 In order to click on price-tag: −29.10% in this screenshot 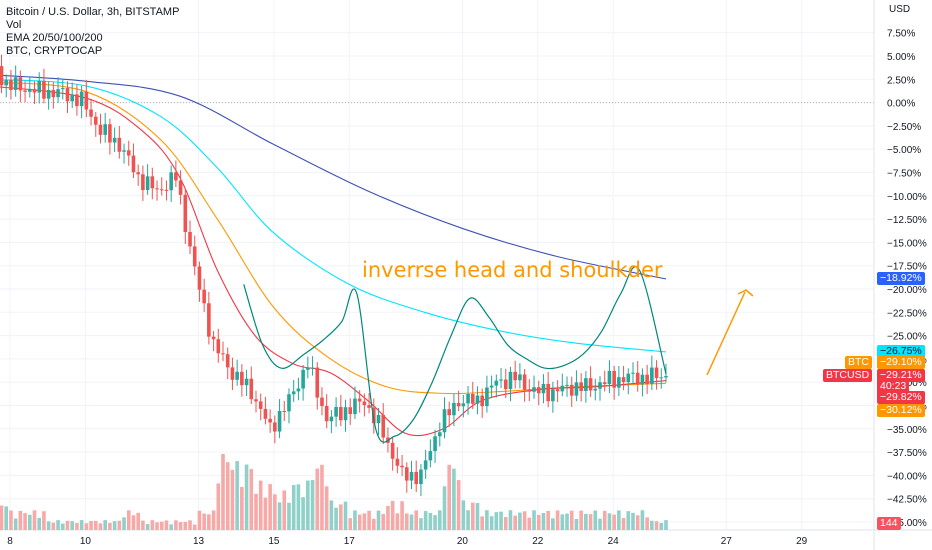, I will do `click(901, 362)`.